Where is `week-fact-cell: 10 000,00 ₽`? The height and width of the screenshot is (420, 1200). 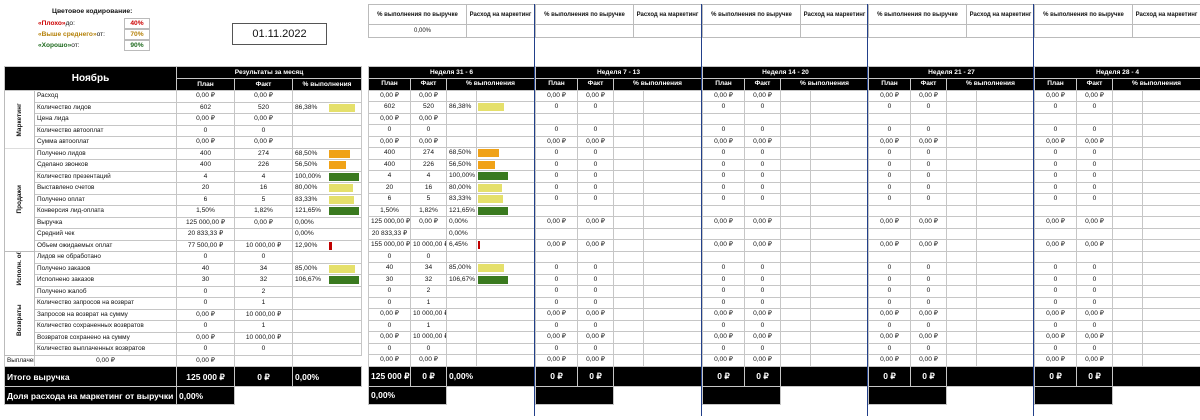
week-fact-cell: 10 000,00 ₽ is located at coordinates (428, 337).